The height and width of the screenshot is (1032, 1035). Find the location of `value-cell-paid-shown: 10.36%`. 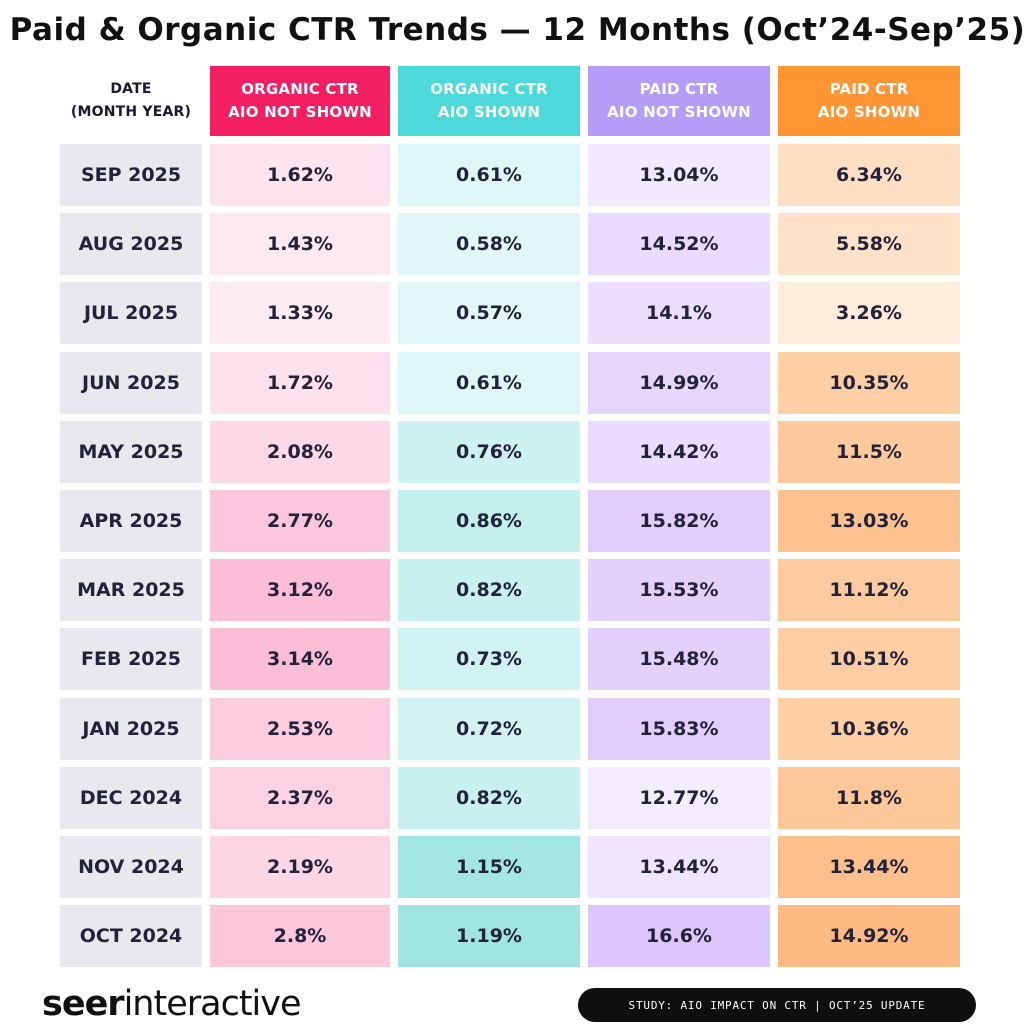

value-cell-paid-shown: 10.36% is located at coordinates (869, 728).